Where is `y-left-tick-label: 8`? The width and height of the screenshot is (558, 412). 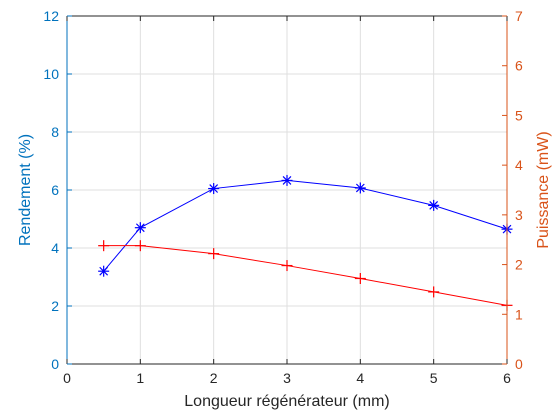
y-left-tick-label: 8 is located at coordinates (55, 132).